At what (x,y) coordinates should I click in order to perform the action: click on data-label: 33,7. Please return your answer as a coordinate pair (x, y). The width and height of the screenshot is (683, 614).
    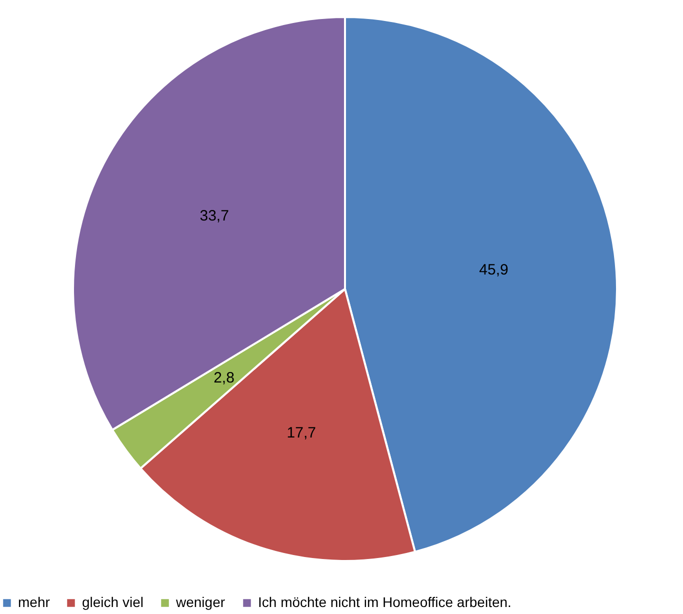
    Looking at the image, I should click on (214, 215).